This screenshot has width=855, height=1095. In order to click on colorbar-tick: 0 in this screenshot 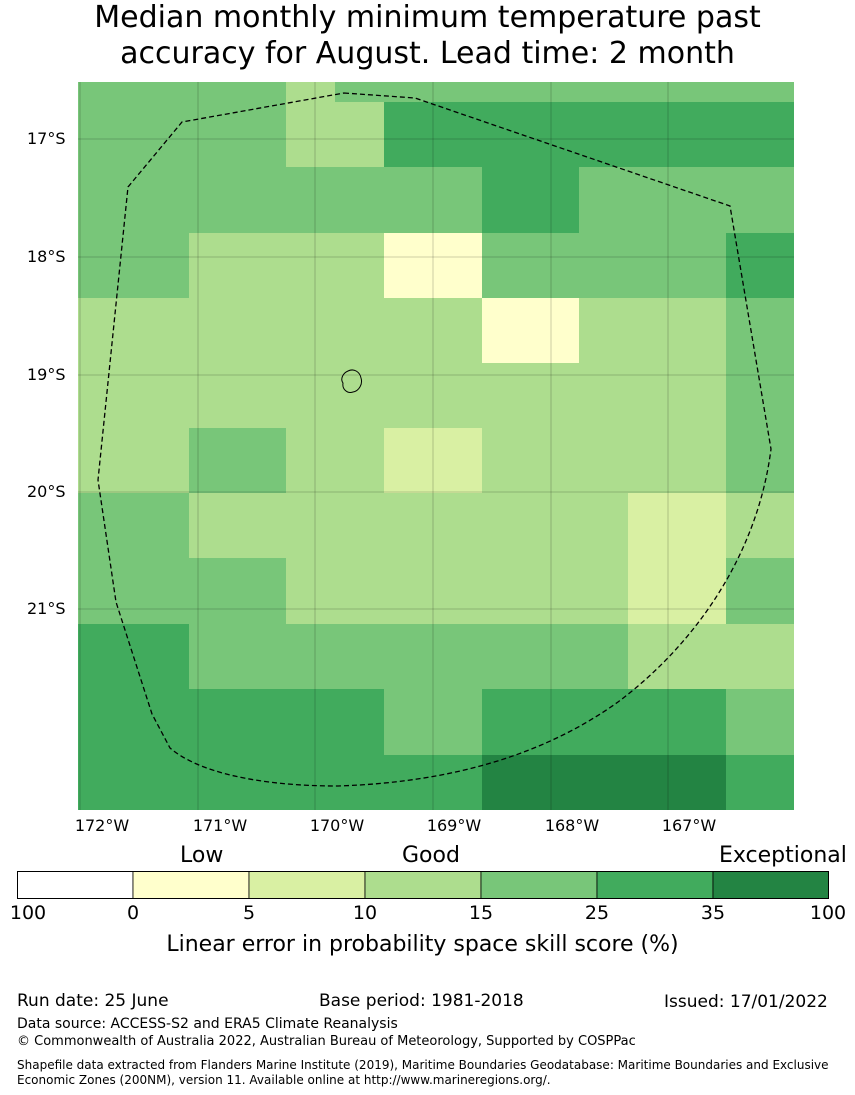, I will do `click(133, 913)`.